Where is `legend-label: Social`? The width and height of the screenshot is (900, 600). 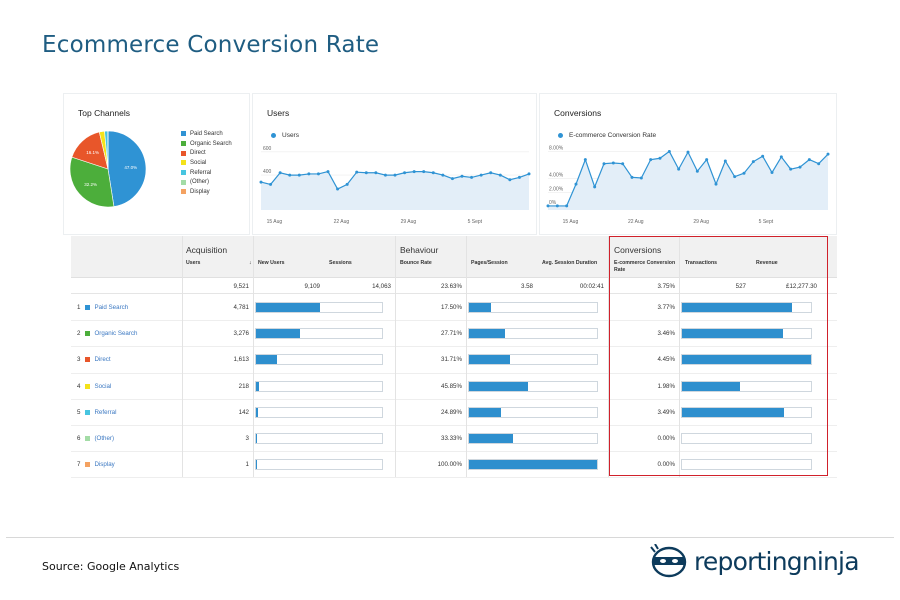
legend-label: Social is located at coordinates (198, 162).